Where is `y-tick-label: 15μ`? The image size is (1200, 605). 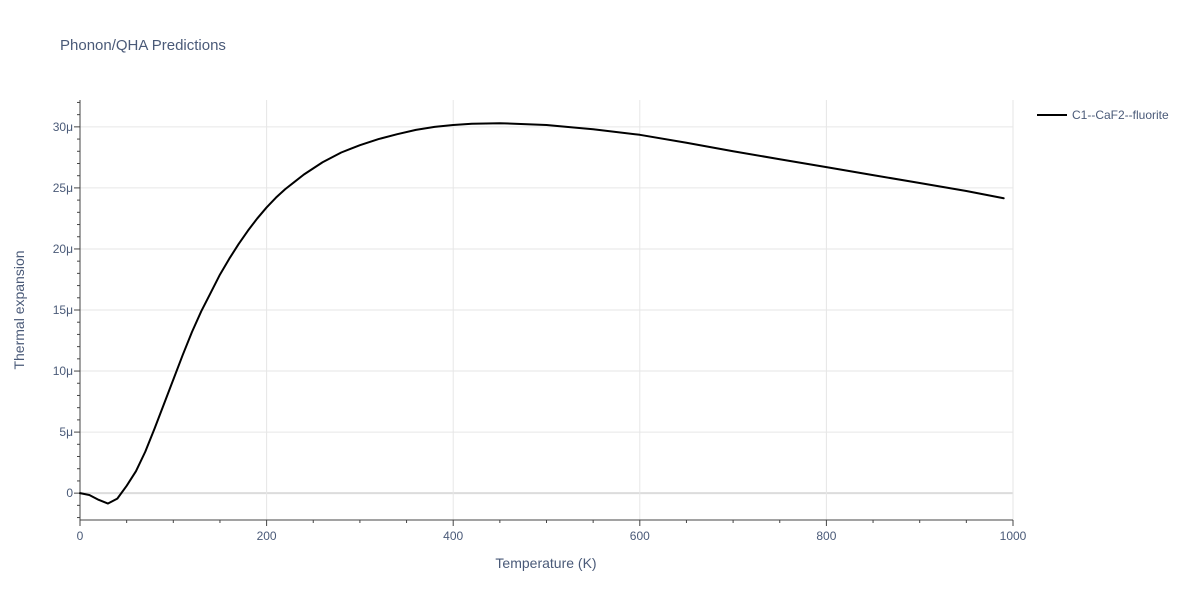 y-tick-label: 15μ is located at coordinates (63, 310).